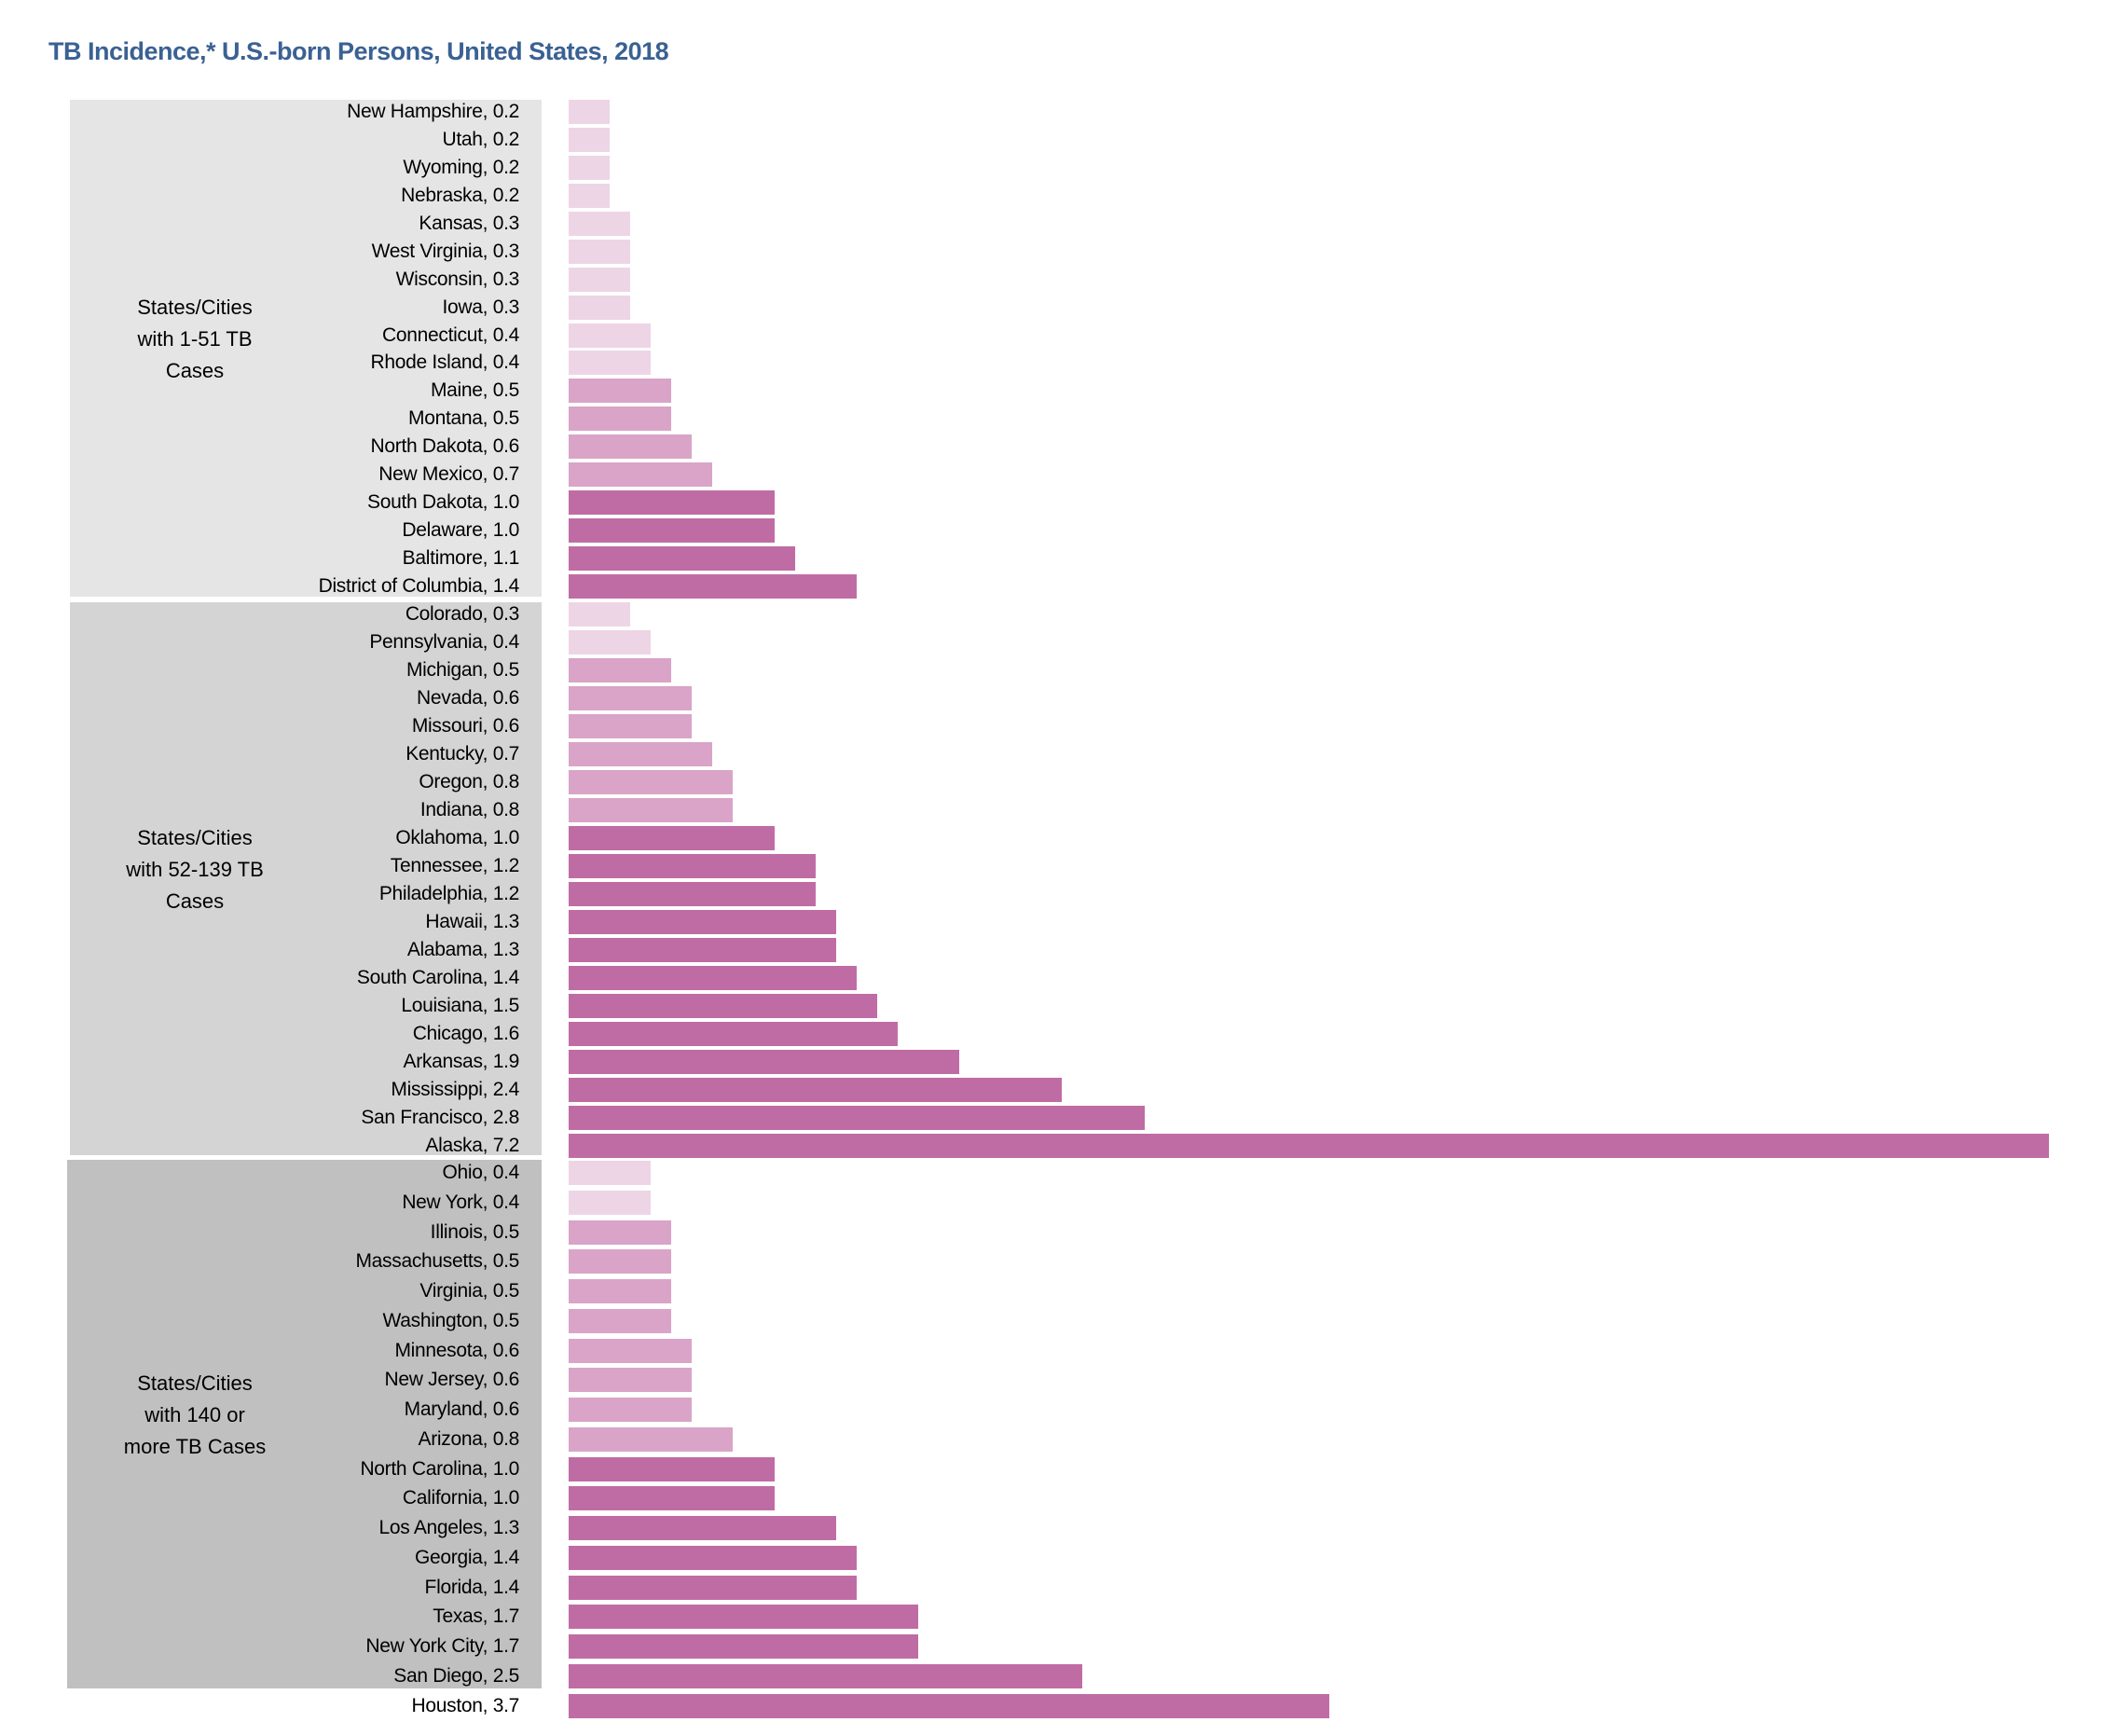  Describe the element at coordinates (600, 251) in the screenshot. I see `bar-west-virginia` at that location.